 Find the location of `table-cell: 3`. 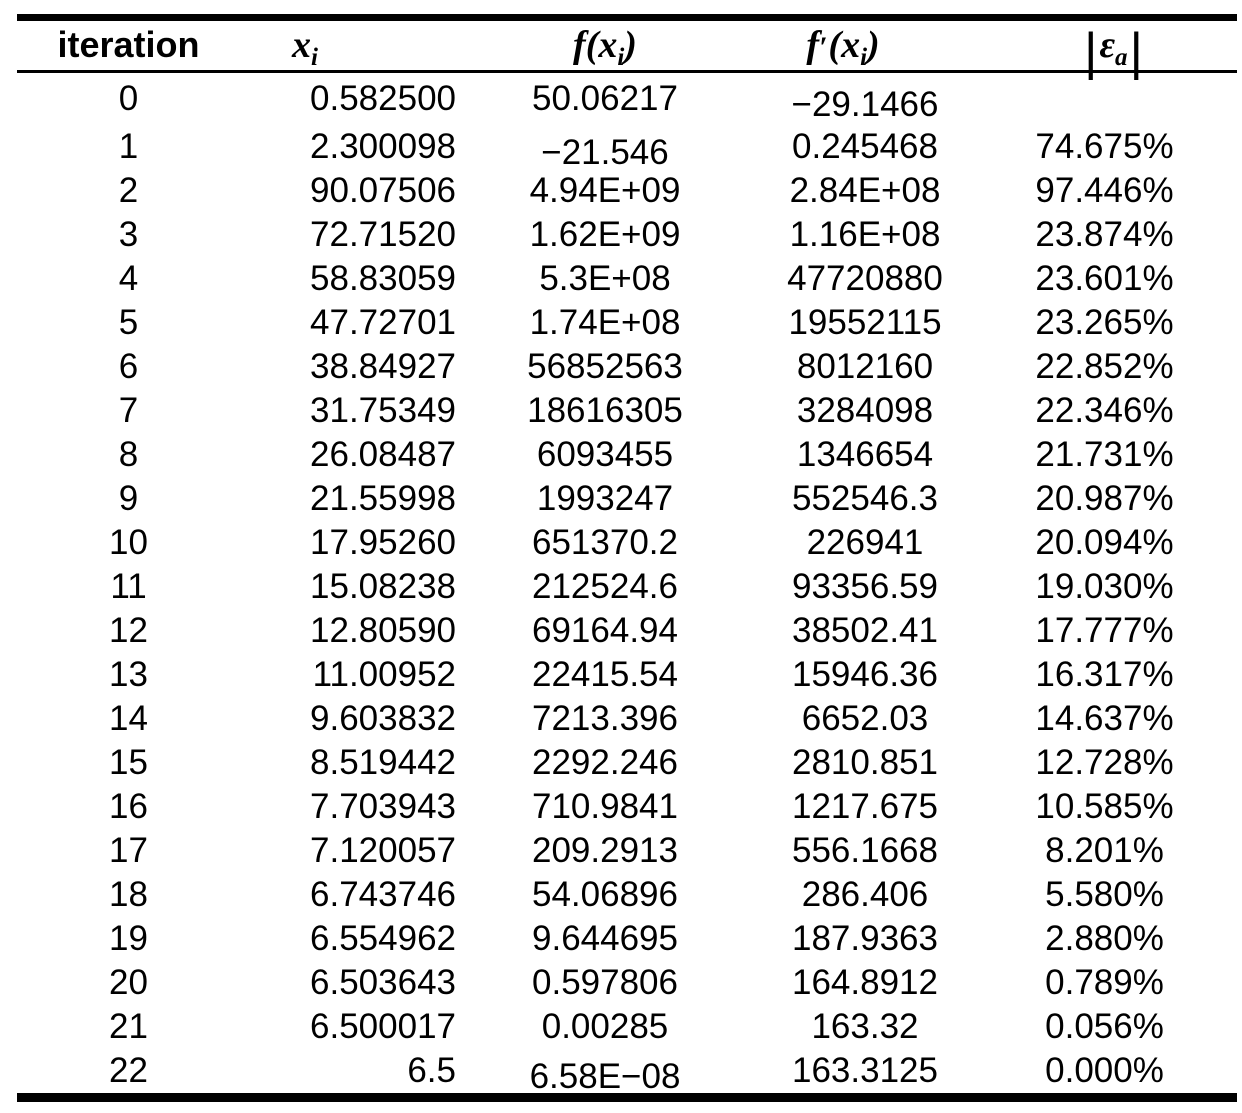

table-cell: 3 is located at coordinates (128, 234).